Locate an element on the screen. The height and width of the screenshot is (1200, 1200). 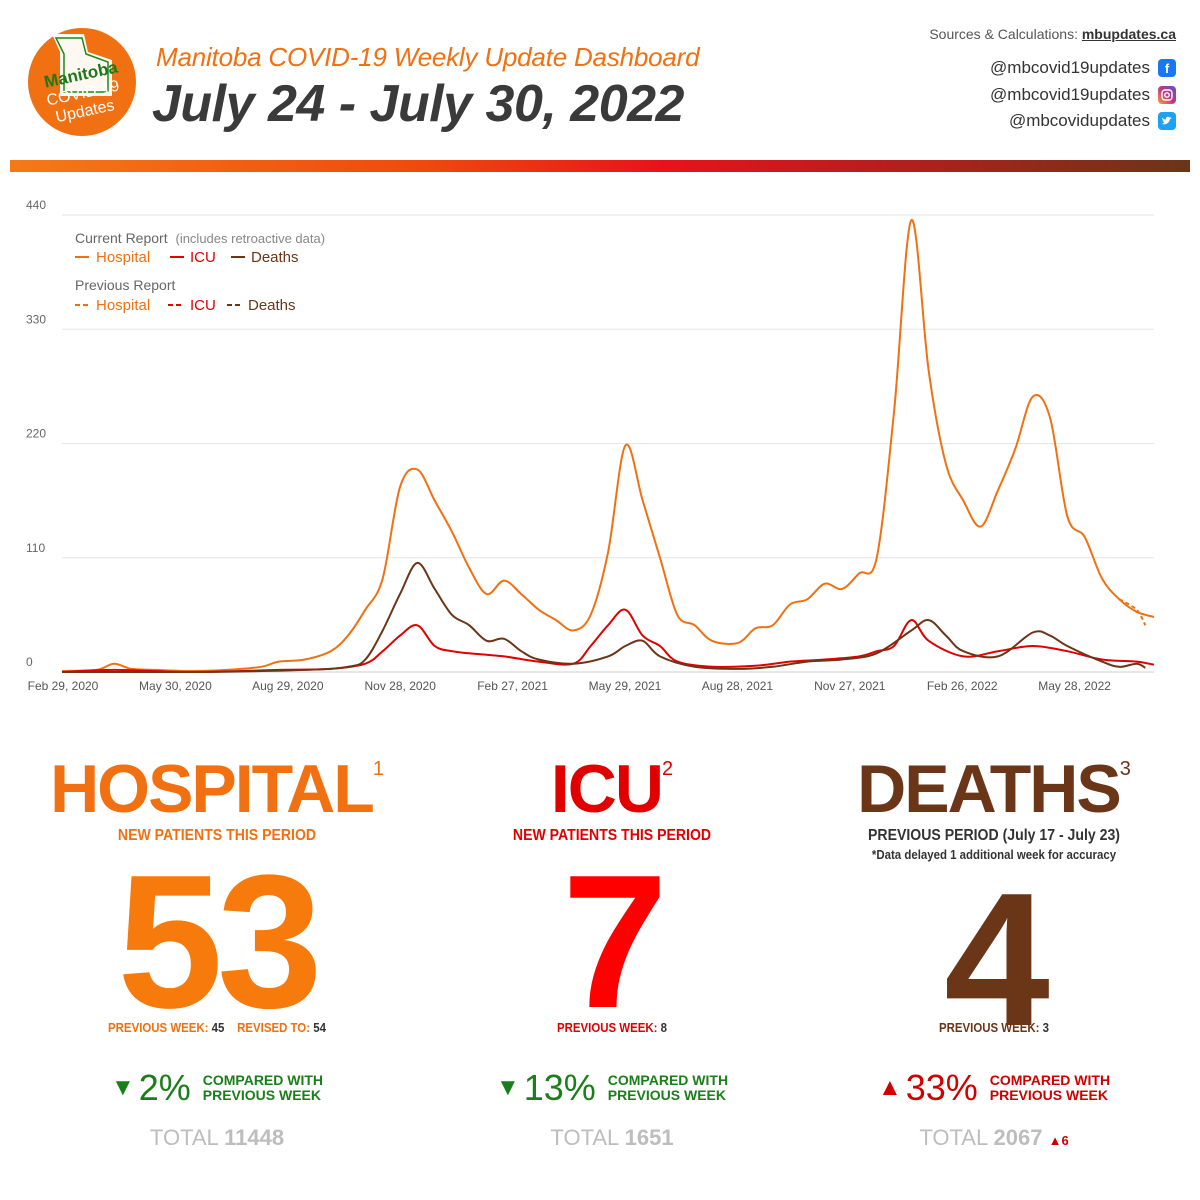
icu-total: TOTAL 1651 is located at coordinates (612, 1137).